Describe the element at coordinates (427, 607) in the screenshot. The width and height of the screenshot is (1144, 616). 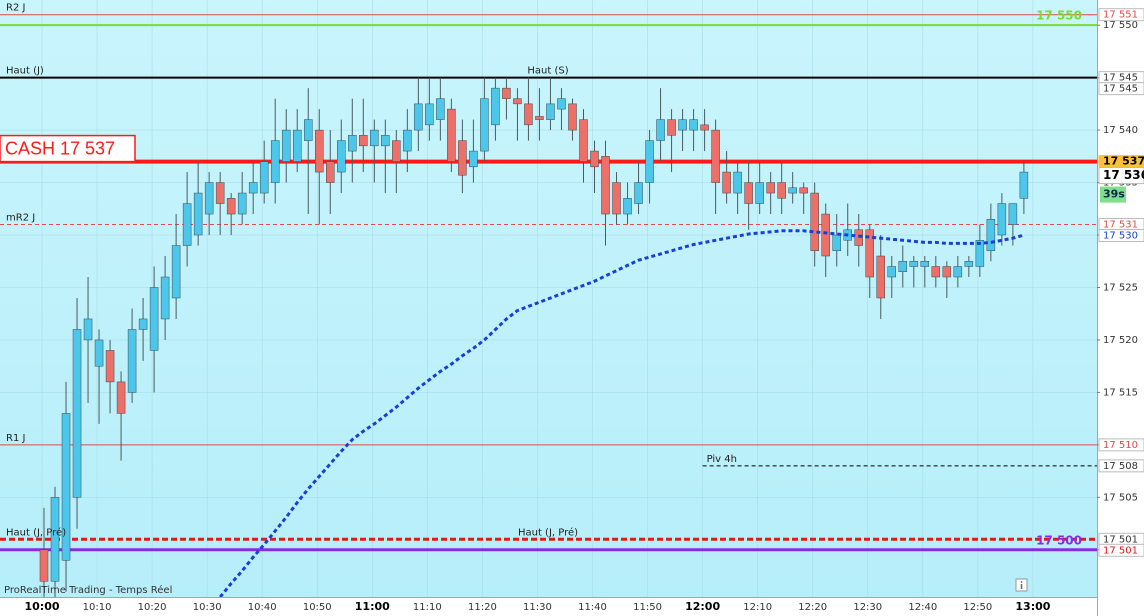
I see `x-tick-label: 11:10` at that location.